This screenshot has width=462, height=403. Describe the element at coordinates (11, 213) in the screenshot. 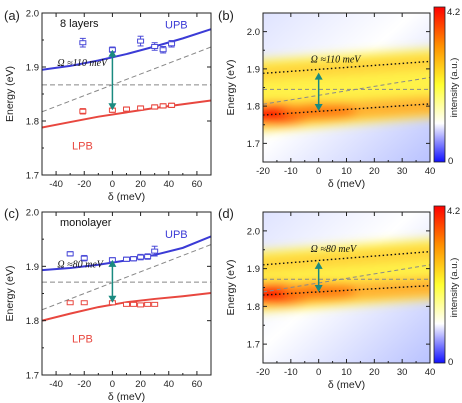

I see `panel-label: (c)` at that location.